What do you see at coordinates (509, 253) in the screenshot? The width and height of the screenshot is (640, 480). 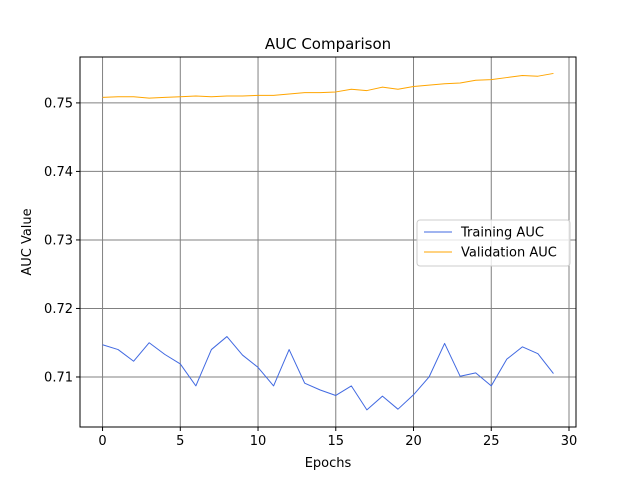 I see `legend-label: Validation AUC` at bounding box center [509, 253].